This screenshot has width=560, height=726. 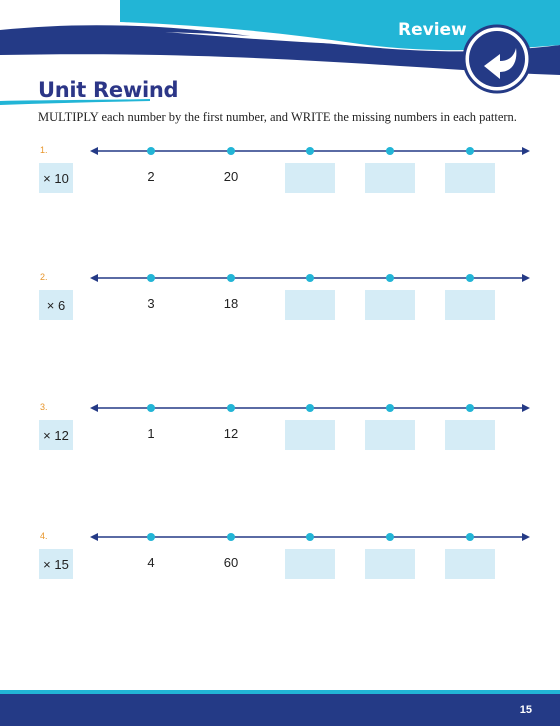 What do you see at coordinates (231, 303) in the screenshot?
I see `given-value: 18` at bounding box center [231, 303].